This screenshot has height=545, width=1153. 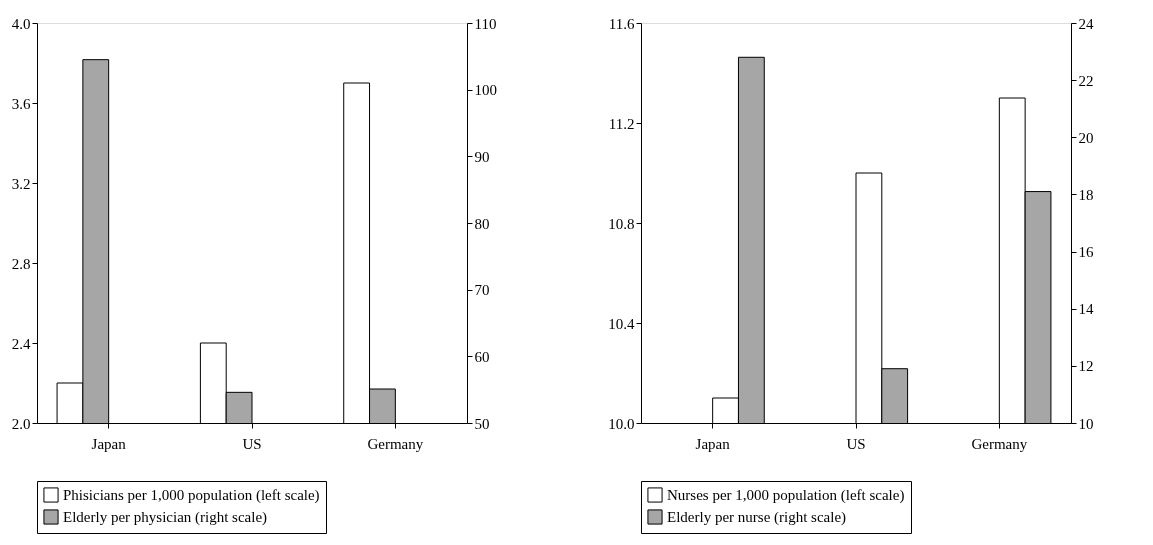 What do you see at coordinates (1086, 23) in the screenshot?
I see `y2-tick-label: 24` at bounding box center [1086, 23].